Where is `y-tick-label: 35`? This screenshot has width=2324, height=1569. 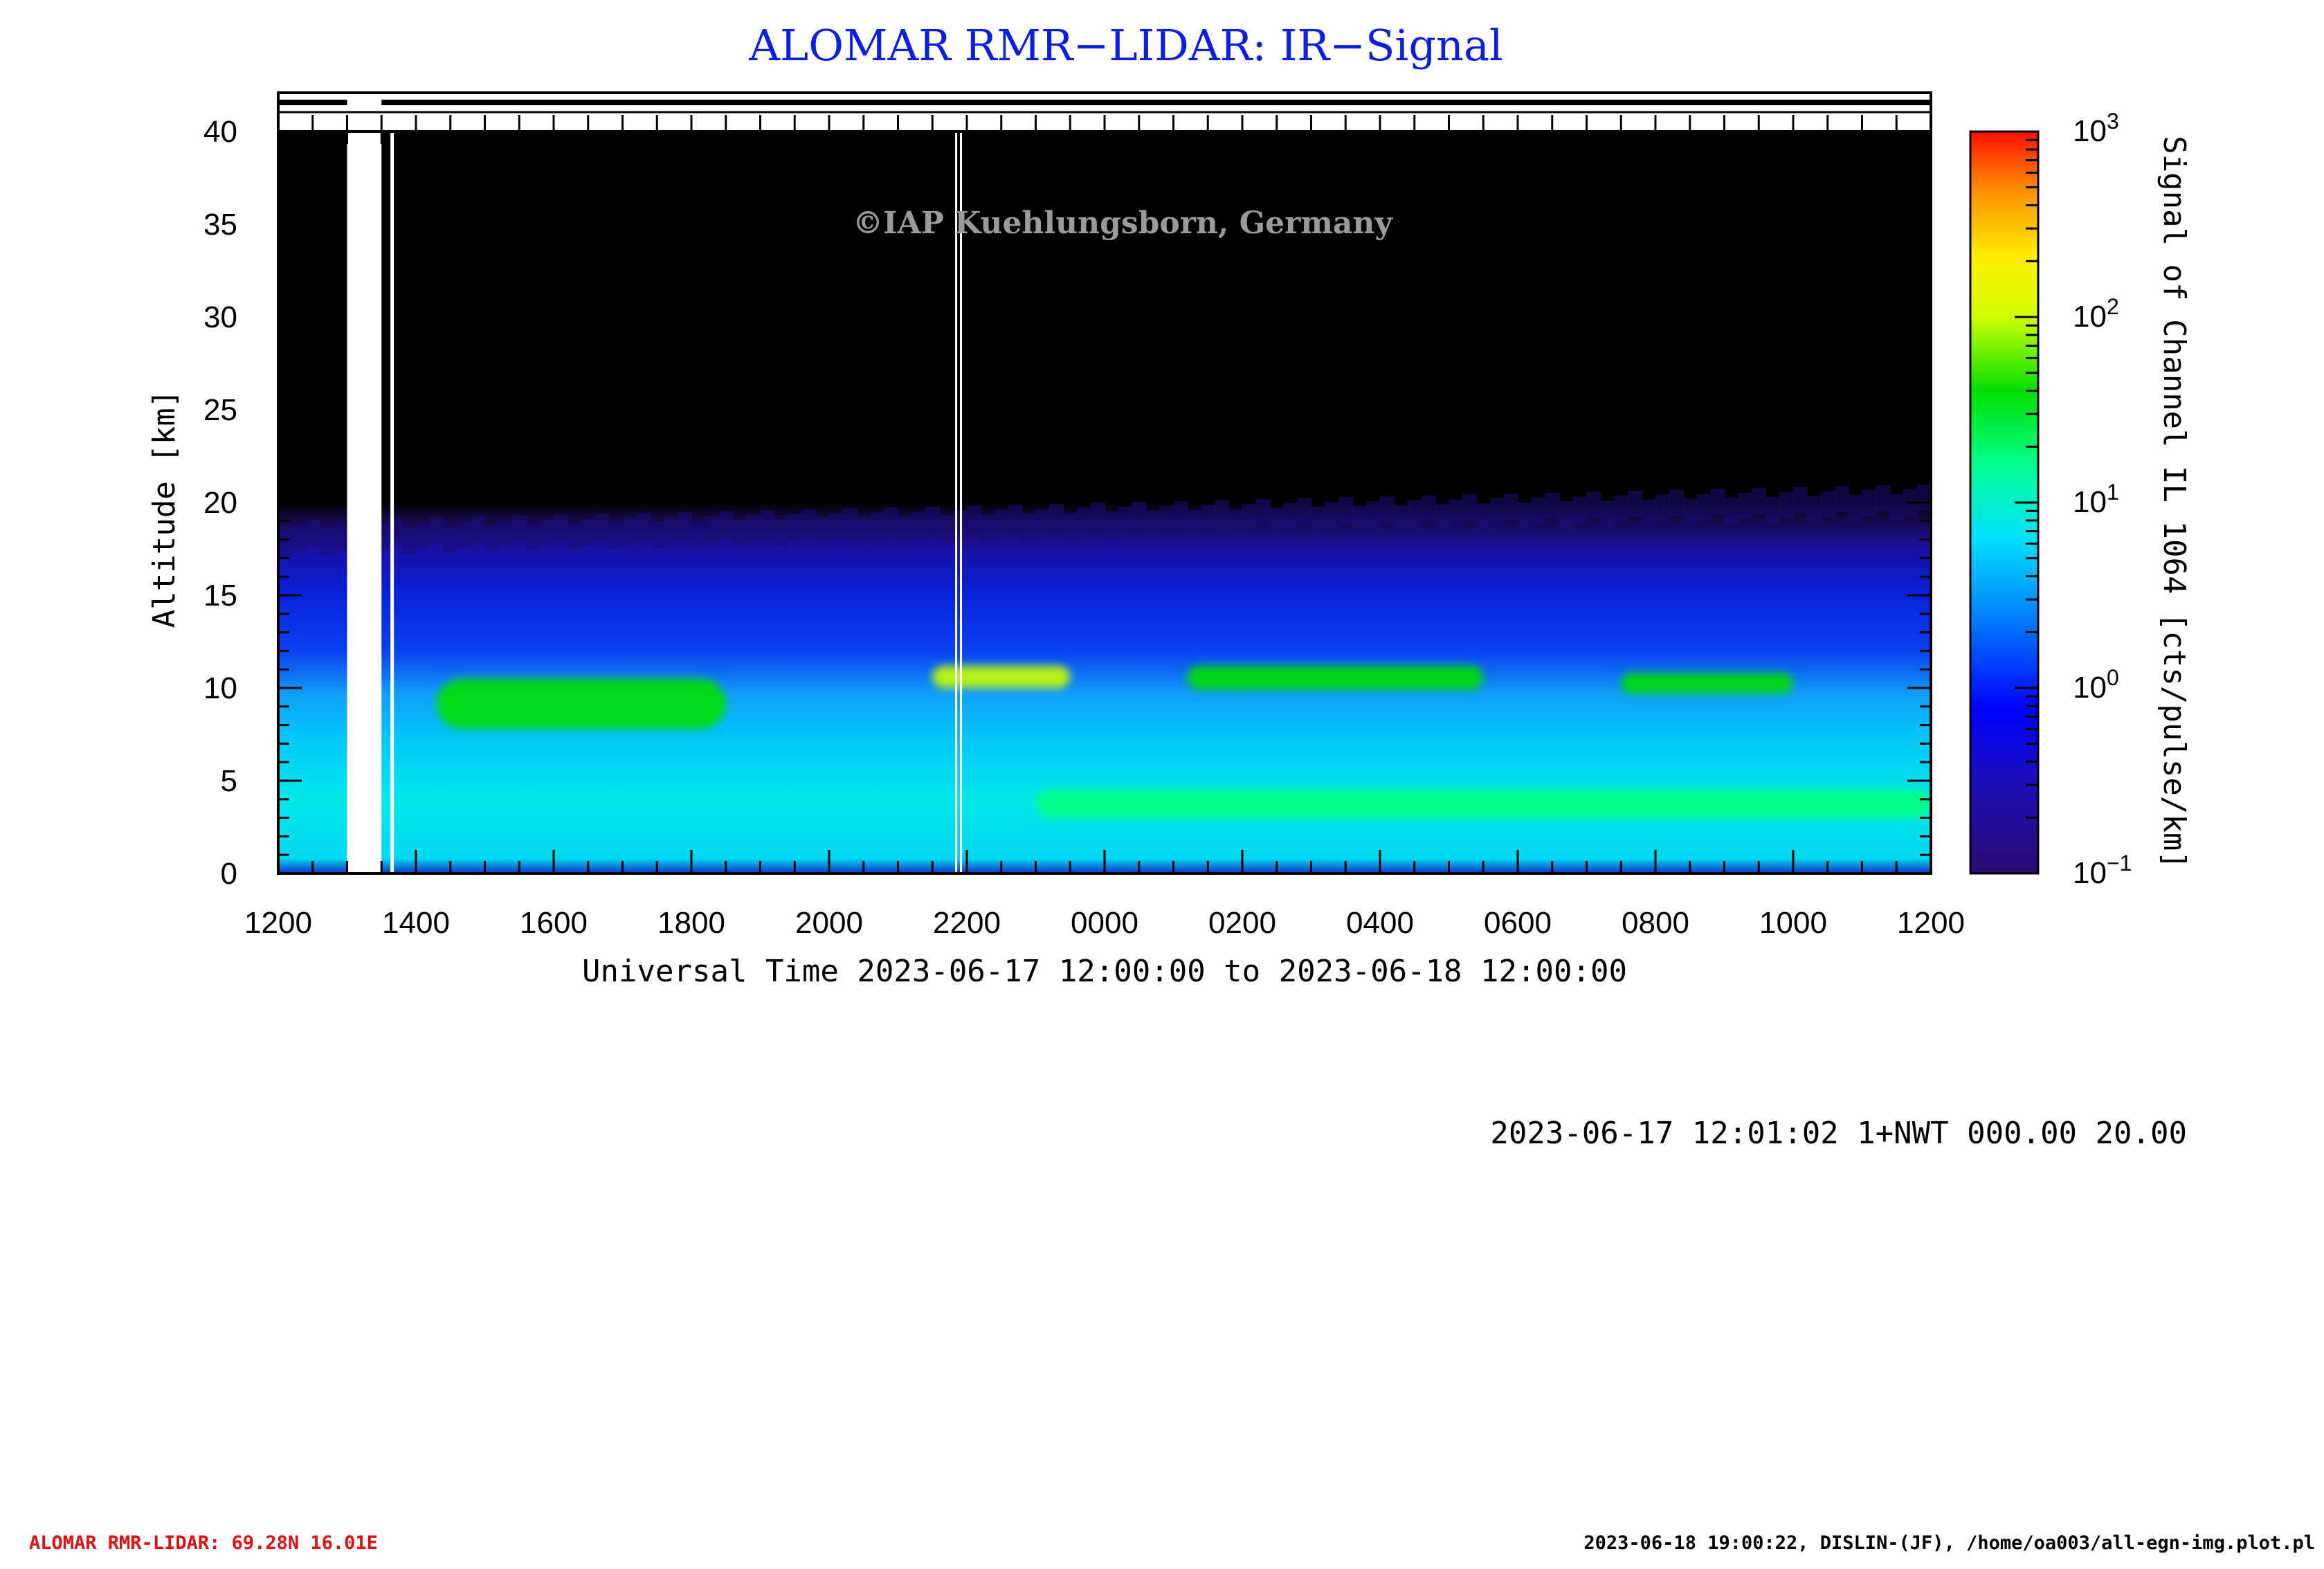 y-tick-label: 35 is located at coordinates (220, 225).